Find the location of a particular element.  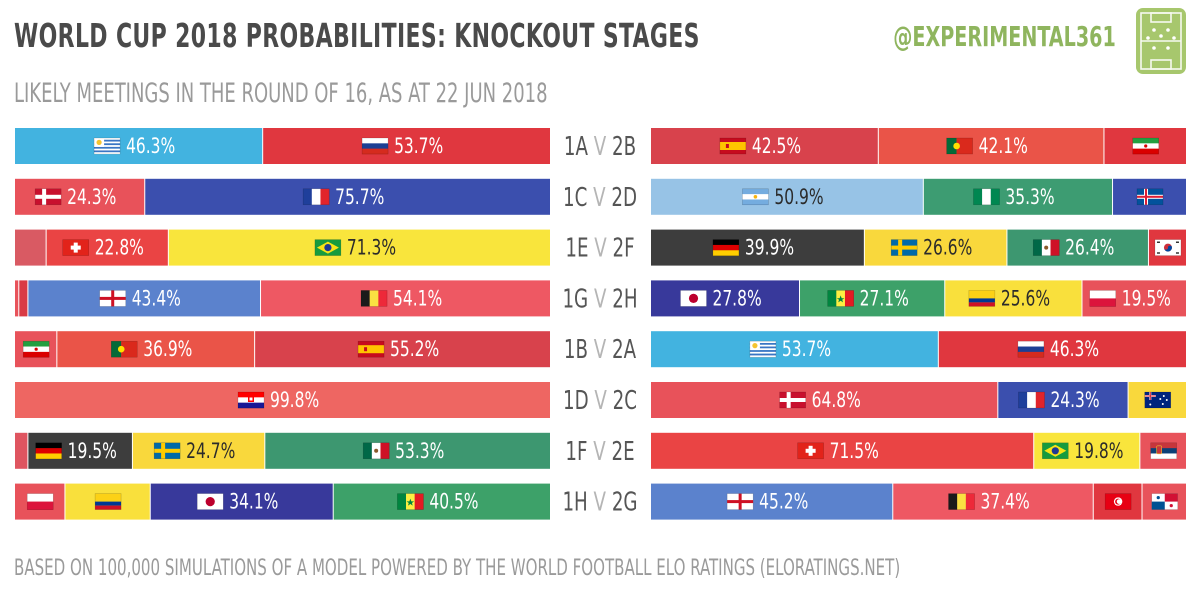

serbia-flag-icon is located at coordinates (1163, 451).